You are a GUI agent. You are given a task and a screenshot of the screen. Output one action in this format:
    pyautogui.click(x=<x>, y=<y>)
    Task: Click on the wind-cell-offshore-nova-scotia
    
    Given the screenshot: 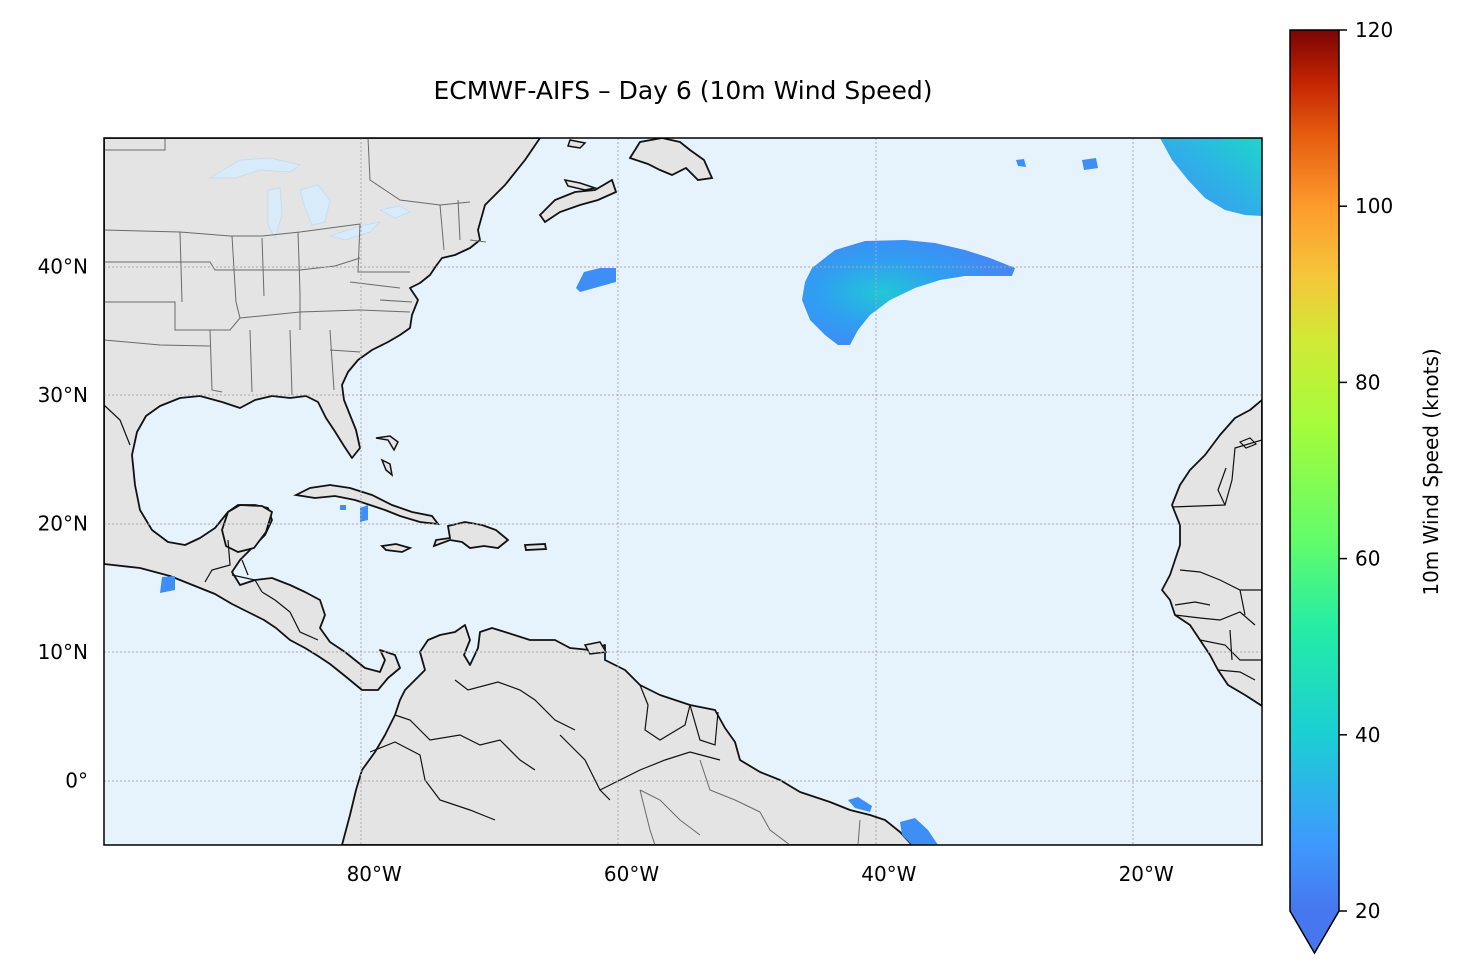 What is the action you would take?
    pyautogui.click(x=596, y=280)
    